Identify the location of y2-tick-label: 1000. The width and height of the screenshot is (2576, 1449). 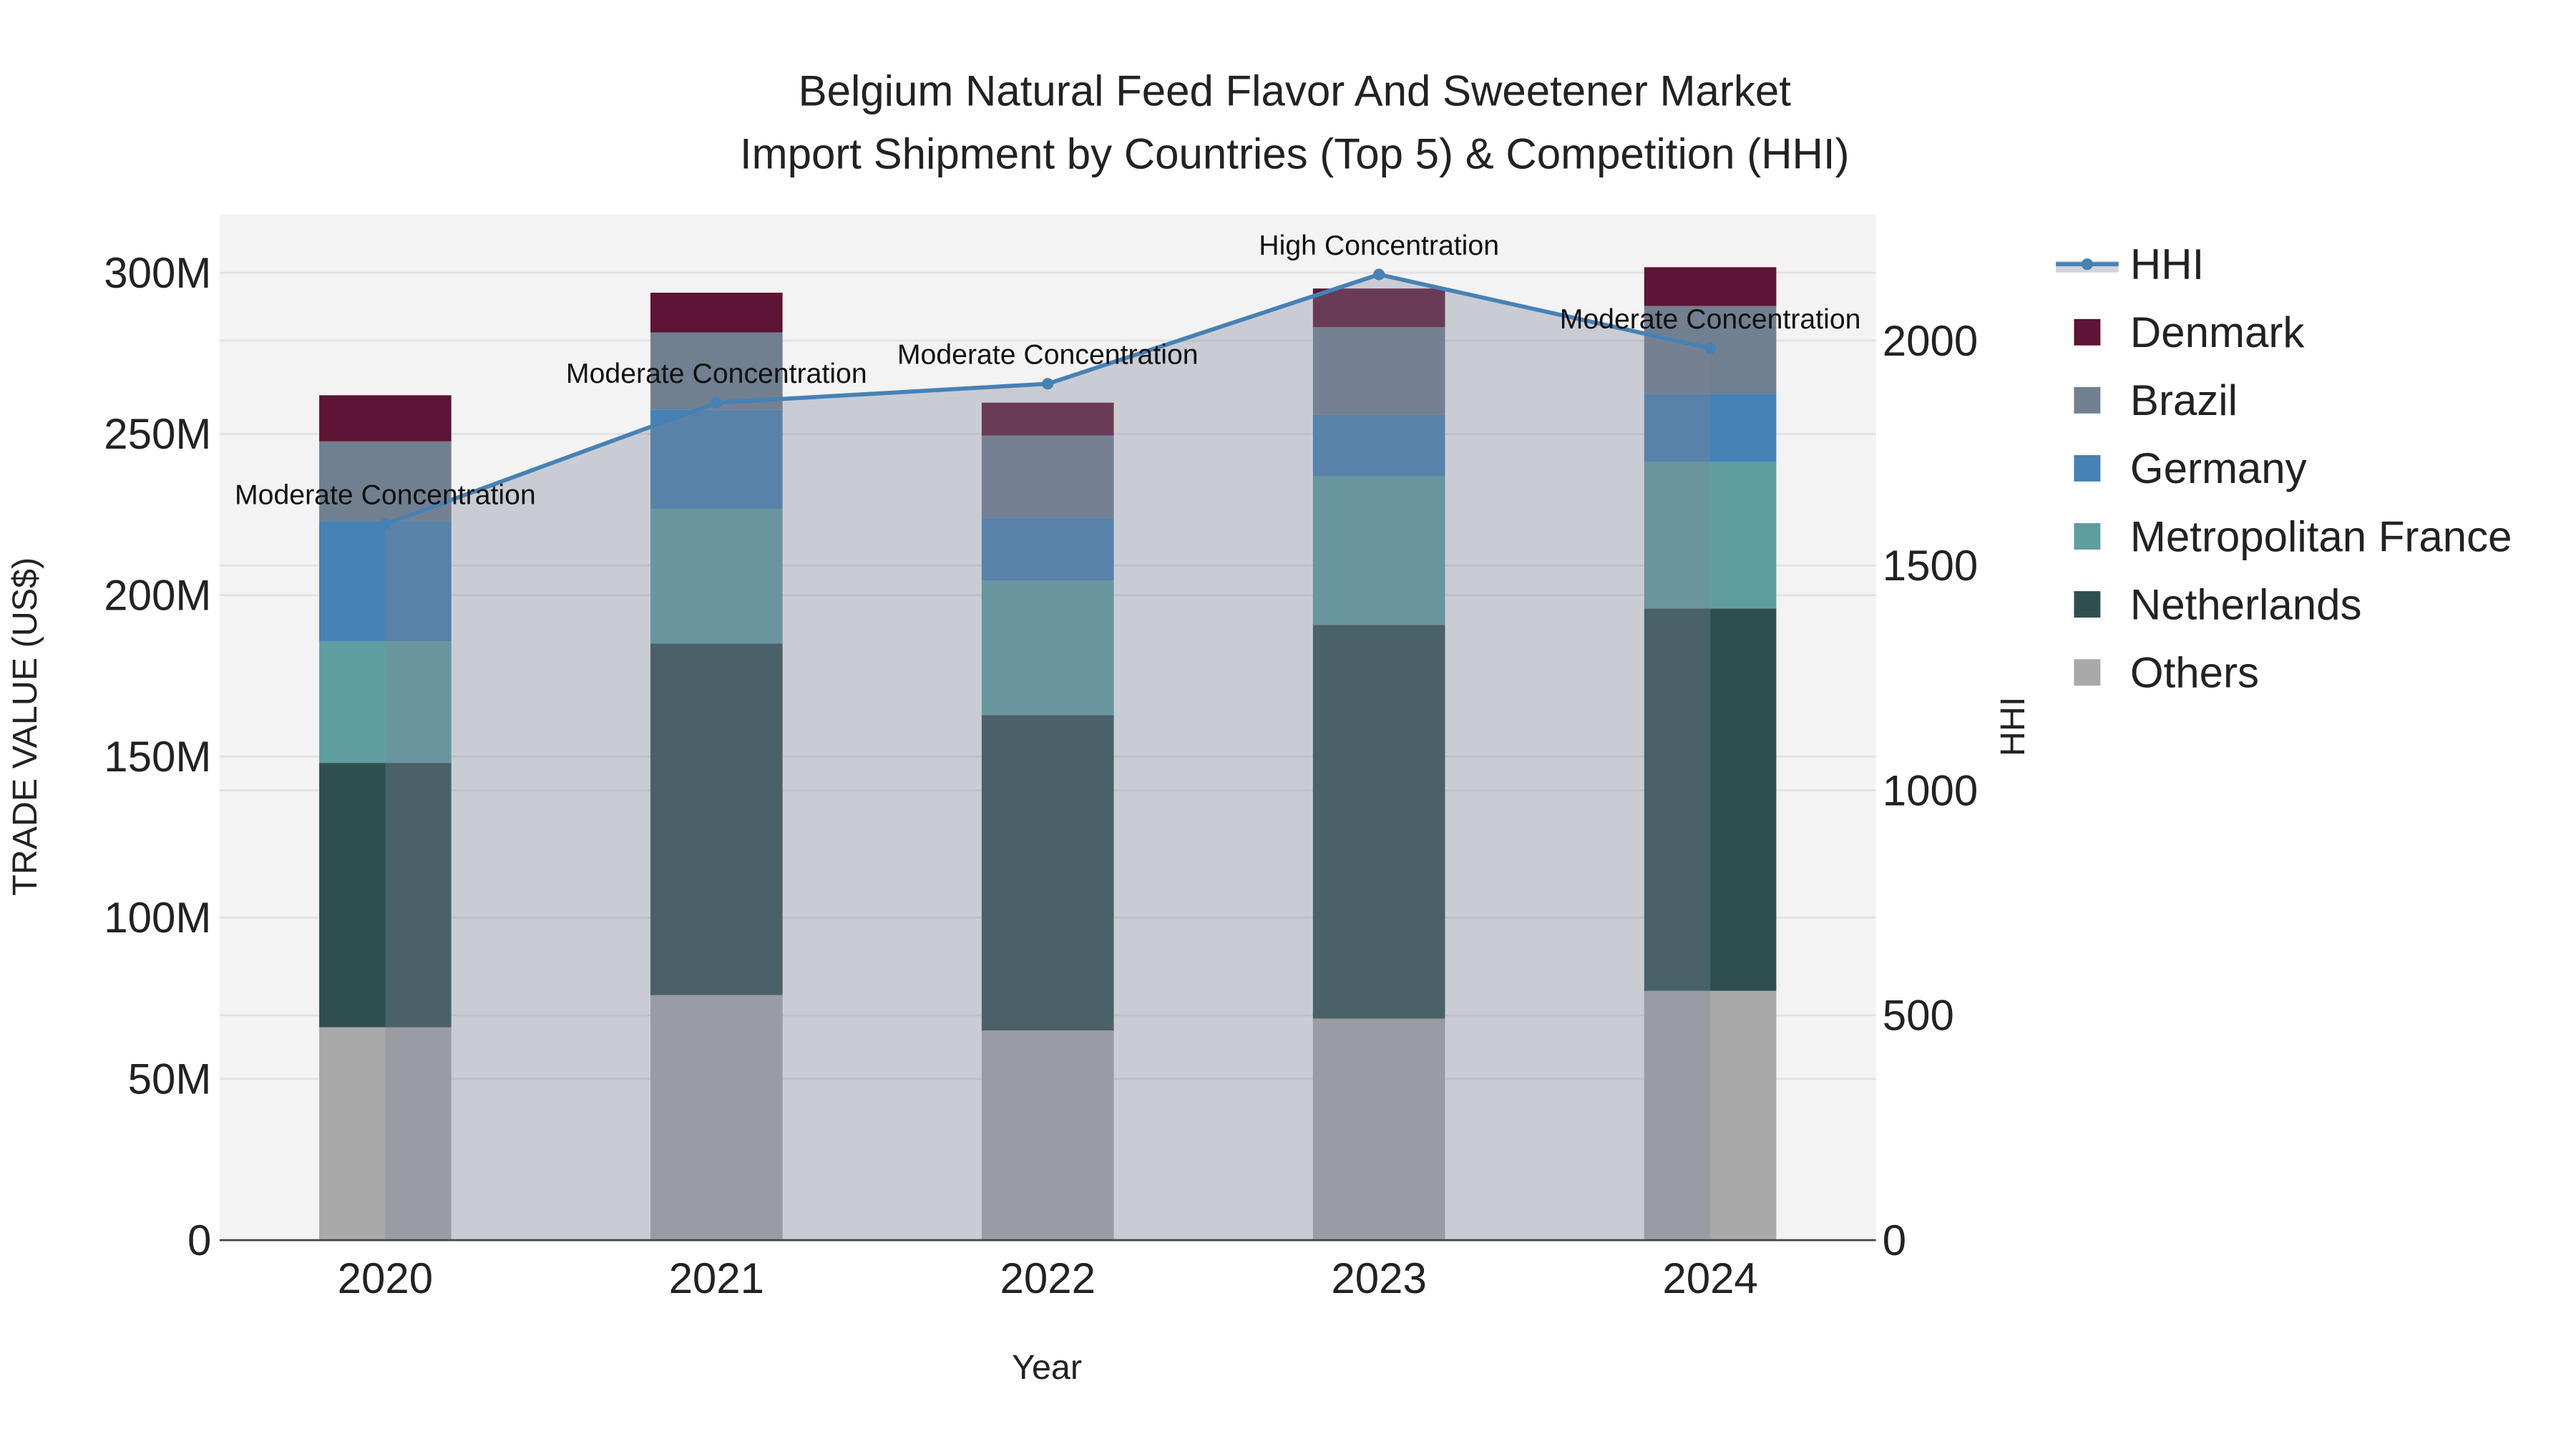
(1930, 790).